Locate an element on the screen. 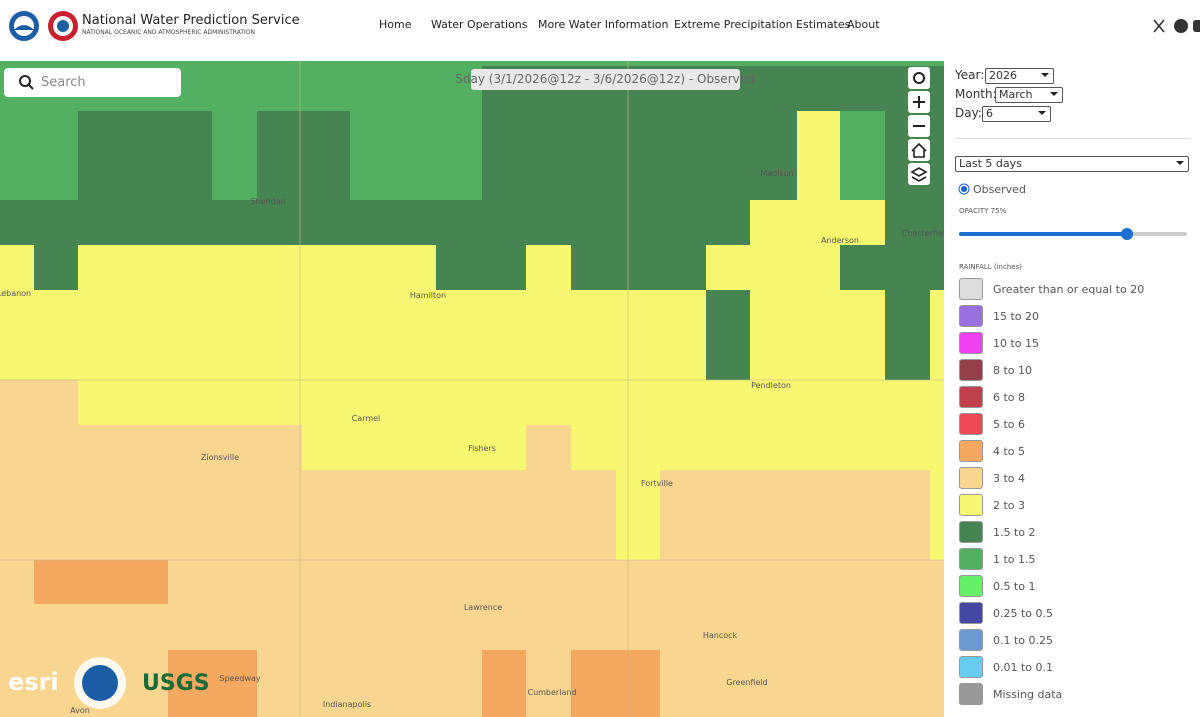 The height and width of the screenshot is (717, 1200). place-label: Zionsville is located at coordinates (220, 457).